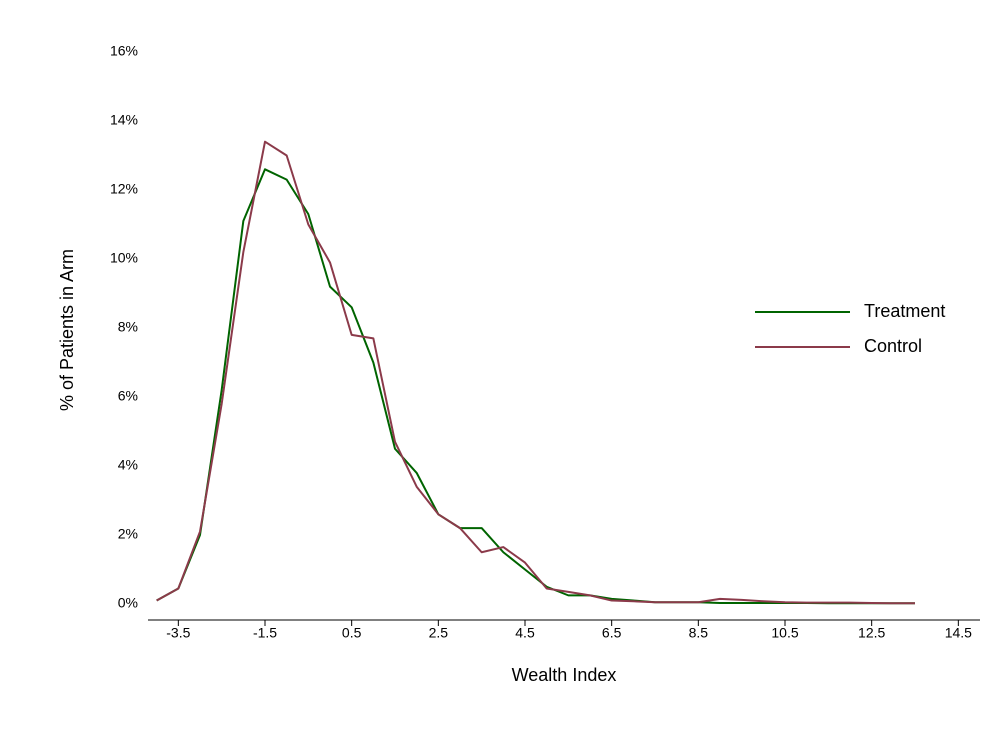 This screenshot has width=1001, height=732. Describe the element at coordinates (67, 330) in the screenshot. I see `y-axis-title: % of Patients in Arm` at that location.